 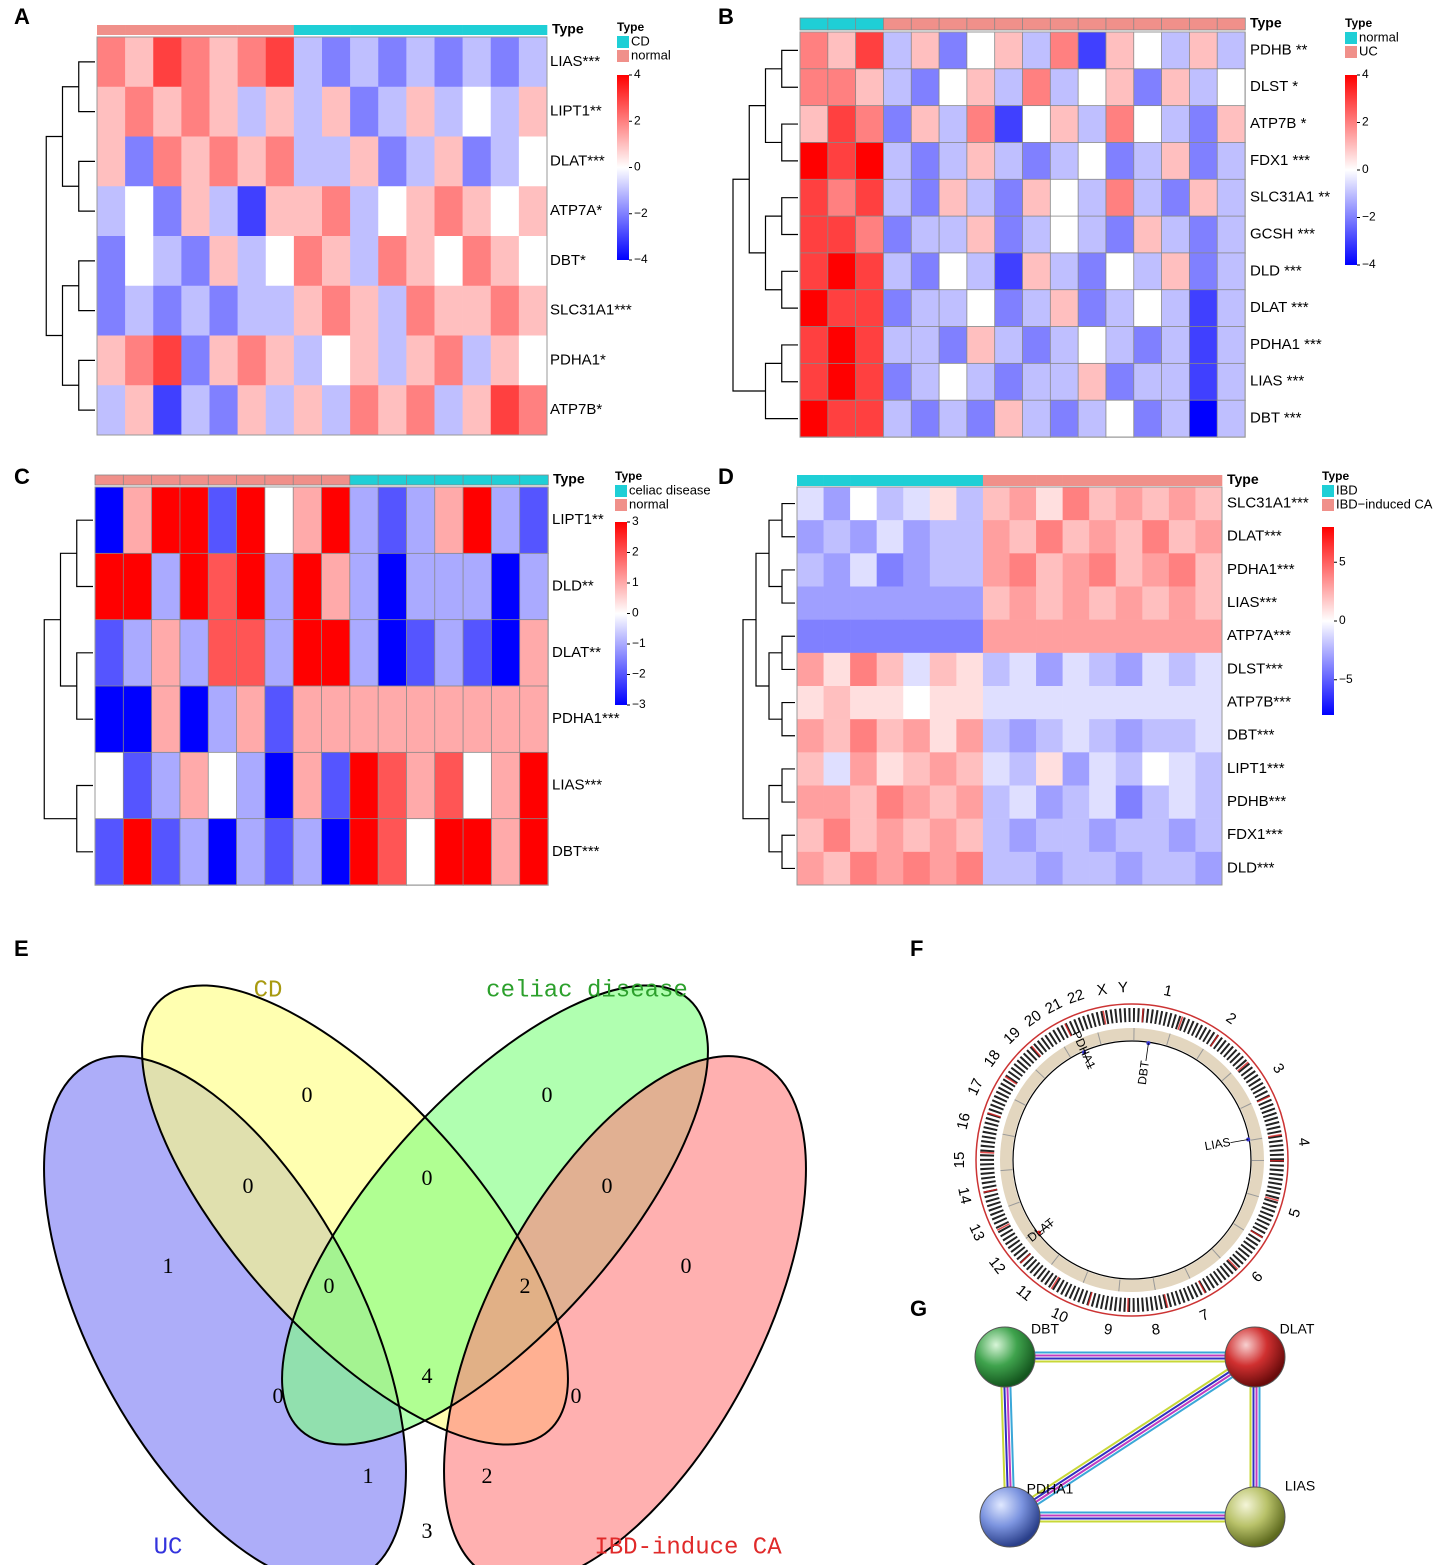 I want to click on network-node, so click(x=1010, y=1517).